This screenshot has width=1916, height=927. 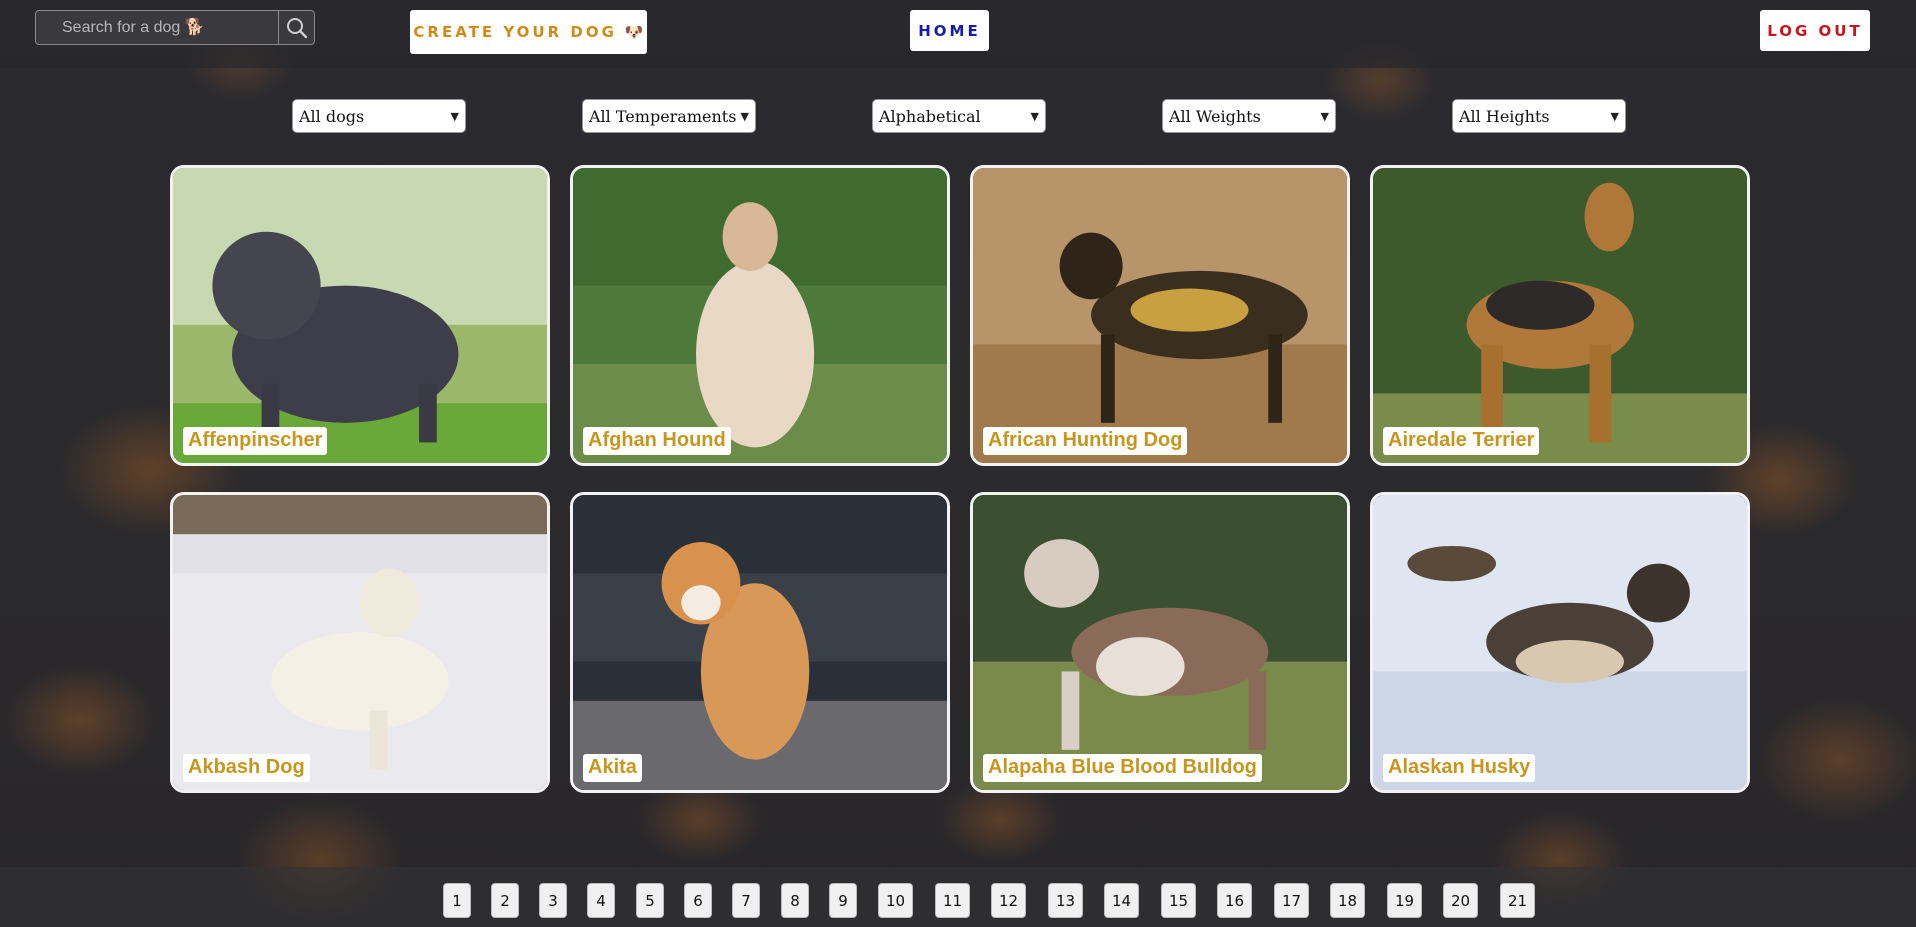 What do you see at coordinates (746, 900) in the screenshot?
I see `page-button-7: 7` at bounding box center [746, 900].